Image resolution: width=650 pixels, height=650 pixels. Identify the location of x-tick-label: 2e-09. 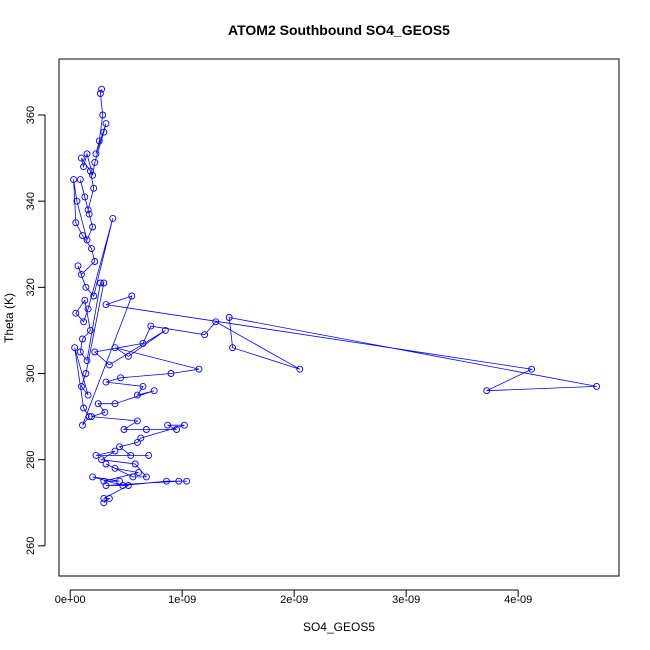
(294, 600).